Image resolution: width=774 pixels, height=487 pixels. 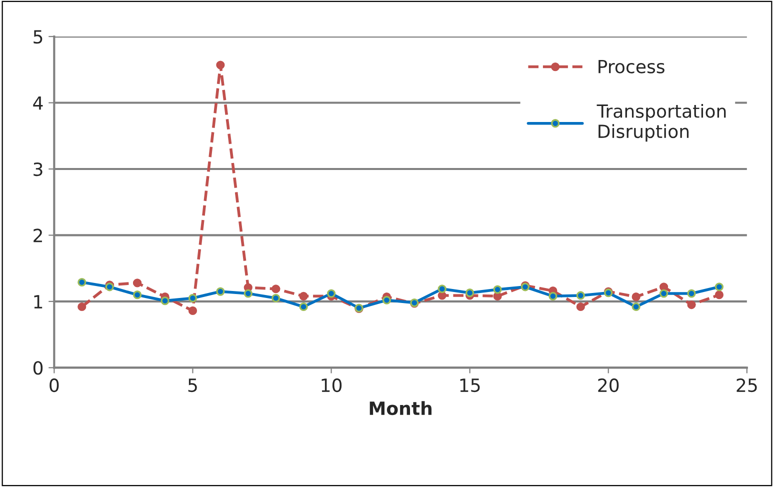 What do you see at coordinates (38, 368) in the screenshot?
I see `y-tick-label: 0` at bounding box center [38, 368].